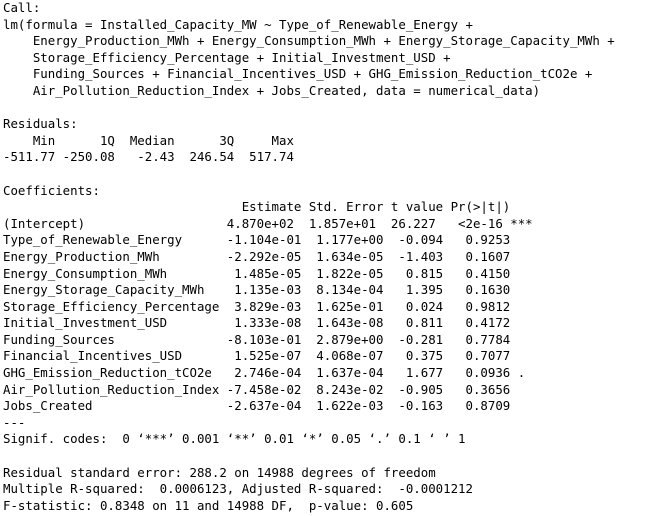  Describe the element at coordinates (152, 140) in the screenshot. I see `console-line: Min 1Q Median 3Q Max` at that location.